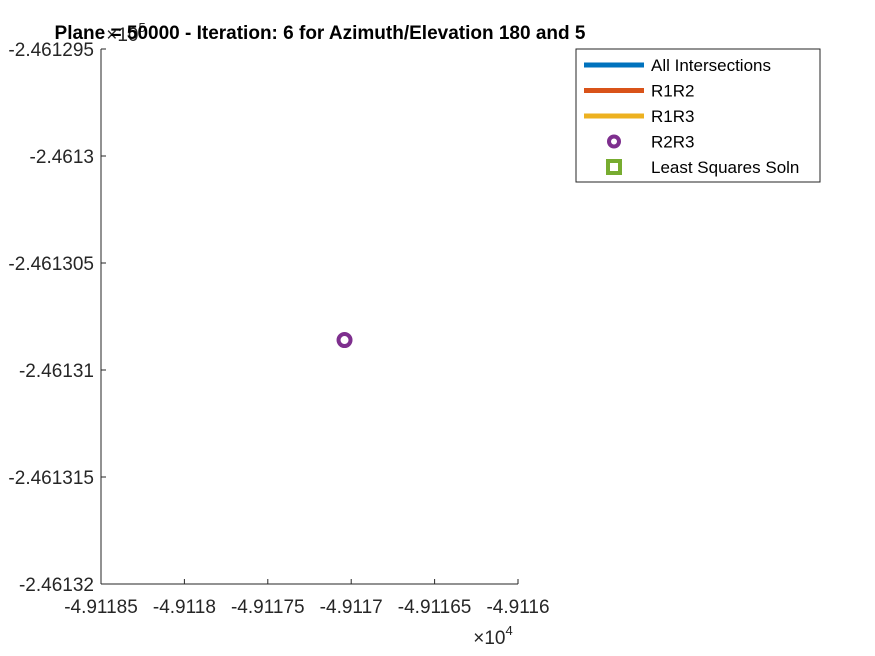 The width and height of the screenshot is (875, 656). I want to click on legend-item: R1R2, so click(639, 91).